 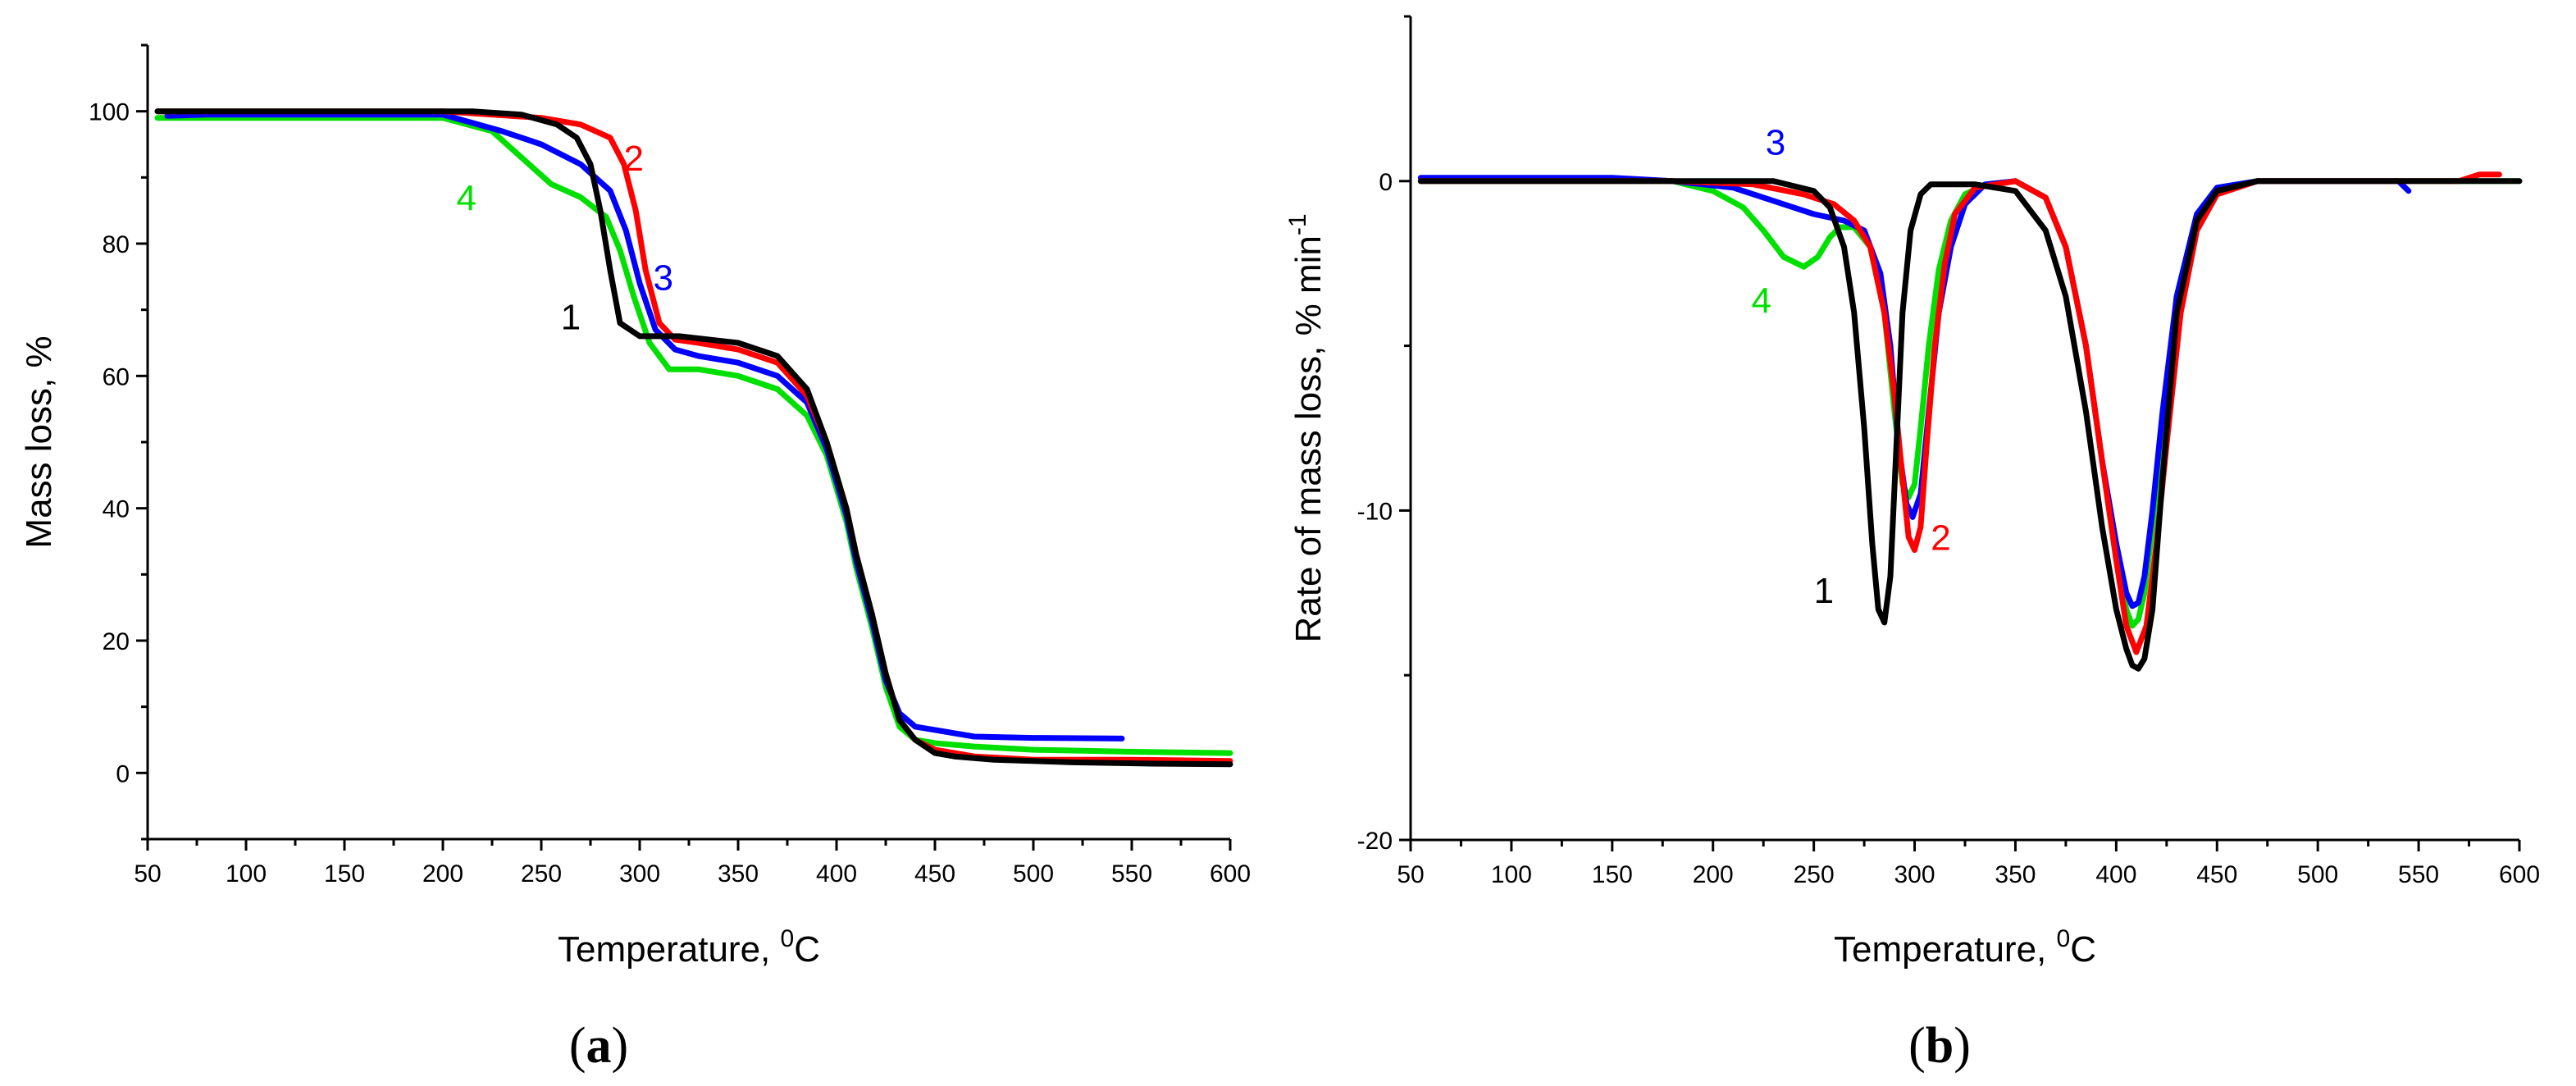 What do you see at coordinates (109, 112) in the screenshot?
I see `y-tick-label: 100` at bounding box center [109, 112].